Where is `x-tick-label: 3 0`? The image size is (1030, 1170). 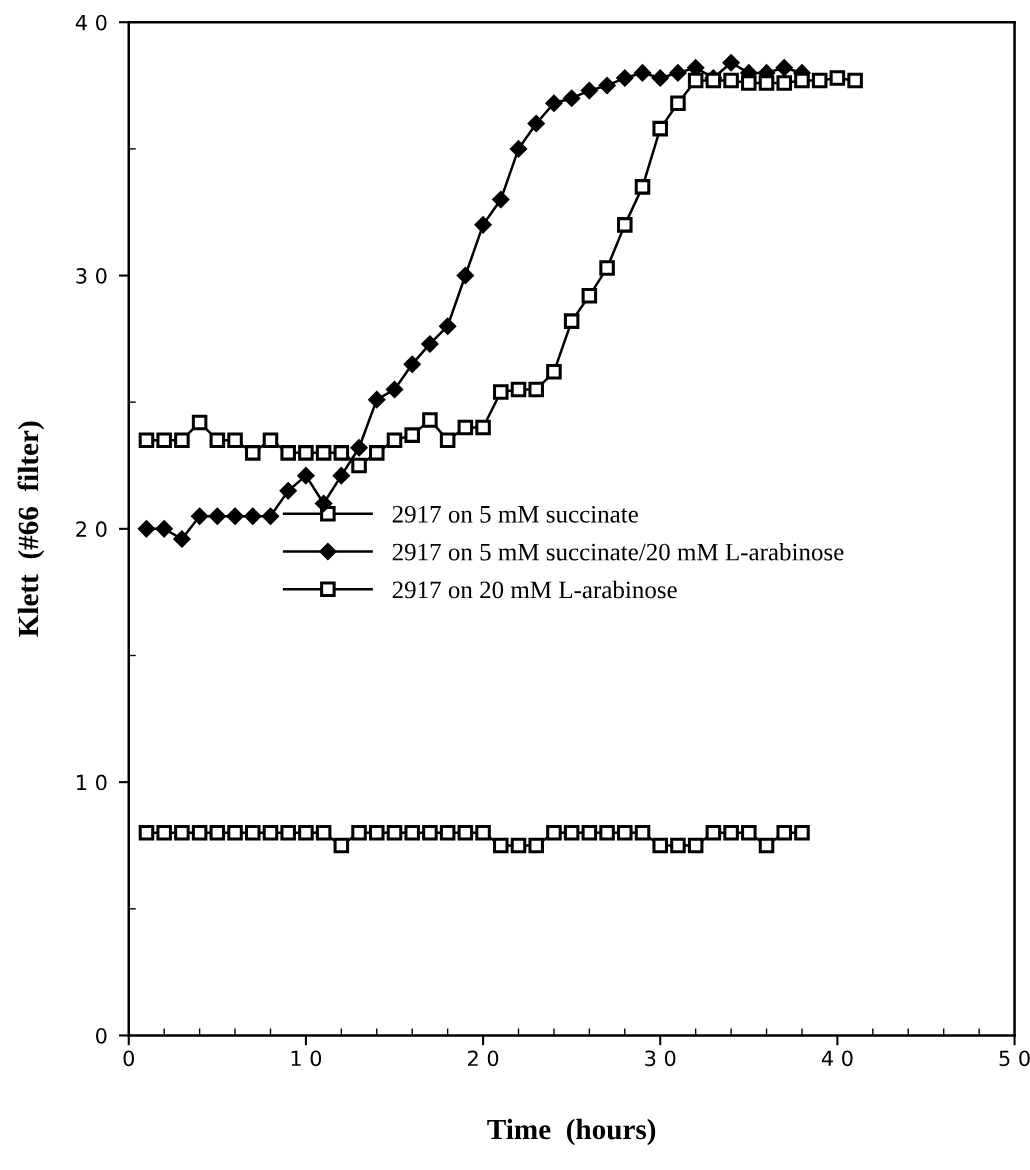 x-tick-label: 3 0 is located at coordinates (660, 1058).